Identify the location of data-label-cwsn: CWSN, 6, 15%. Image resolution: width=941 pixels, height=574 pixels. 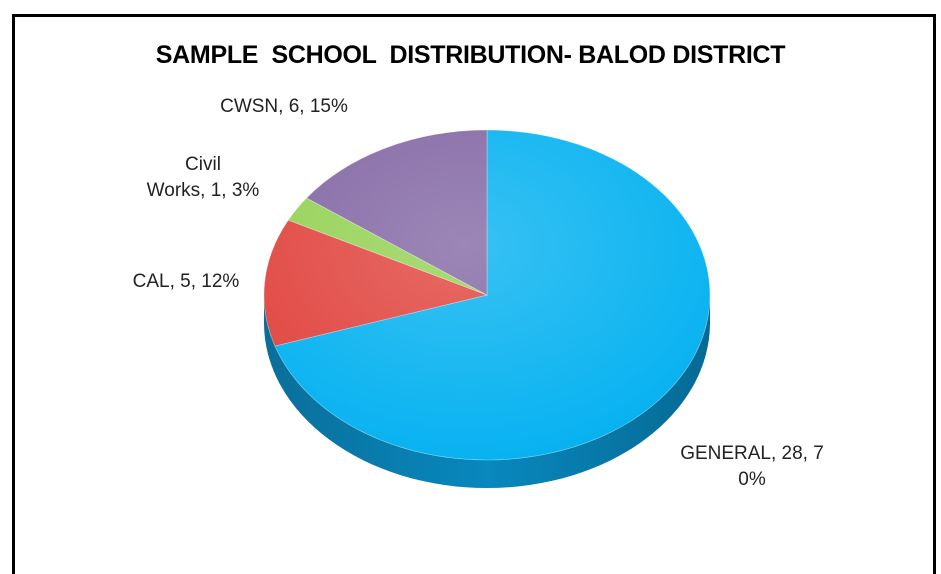
(284, 106).